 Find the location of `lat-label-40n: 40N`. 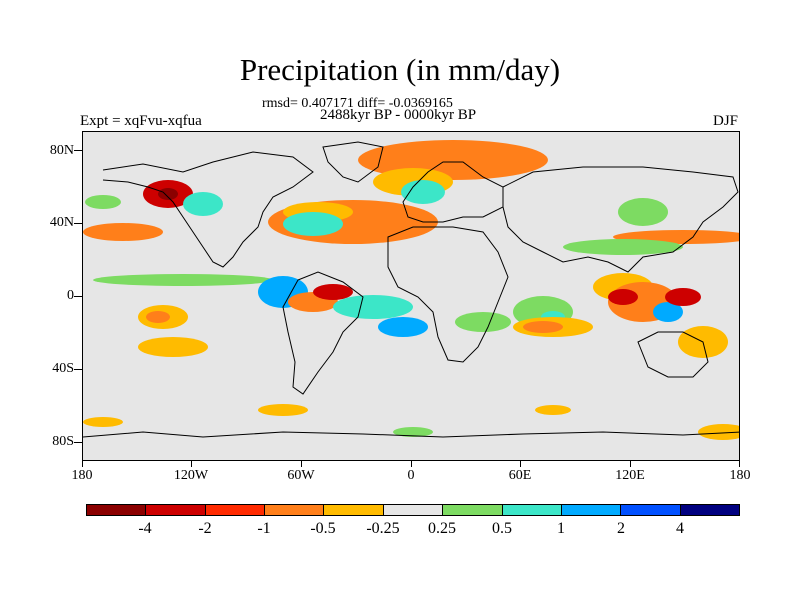

lat-label-40n: 40N is located at coordinates (61, 222).